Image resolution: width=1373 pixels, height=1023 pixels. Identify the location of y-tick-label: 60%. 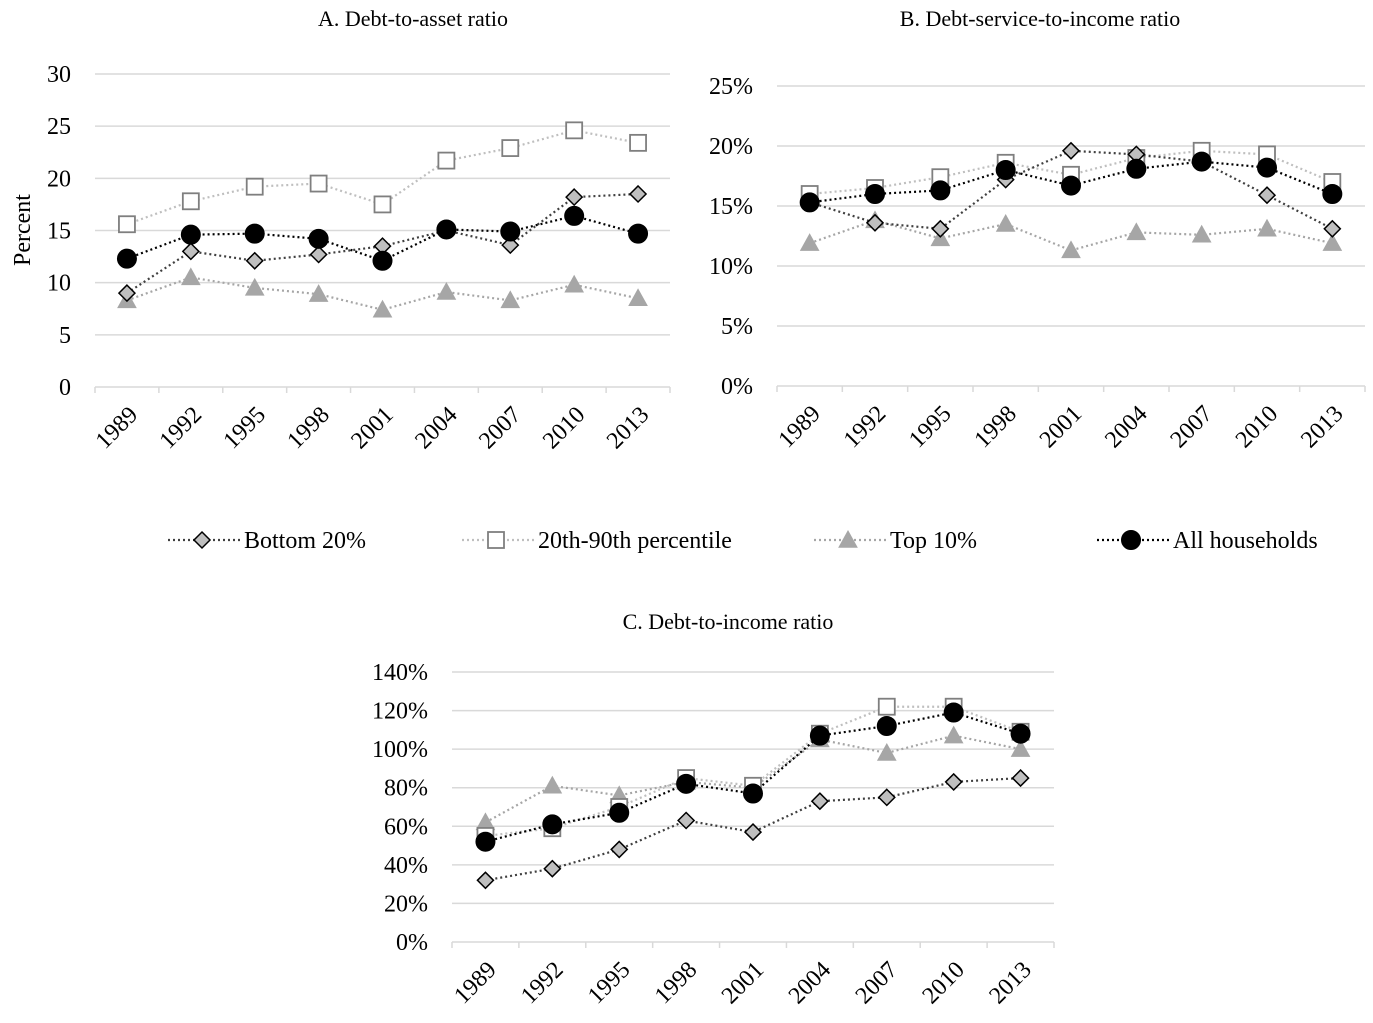
(406, 827).